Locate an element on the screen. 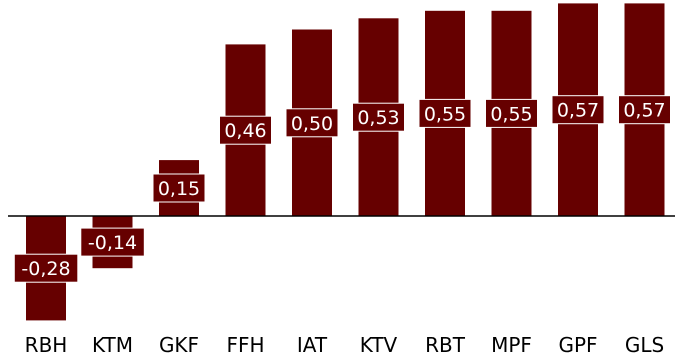 Image resolution: width=675 pixels, height=364 pixels. data-label-box-gls is located at coordinates (644, 110).